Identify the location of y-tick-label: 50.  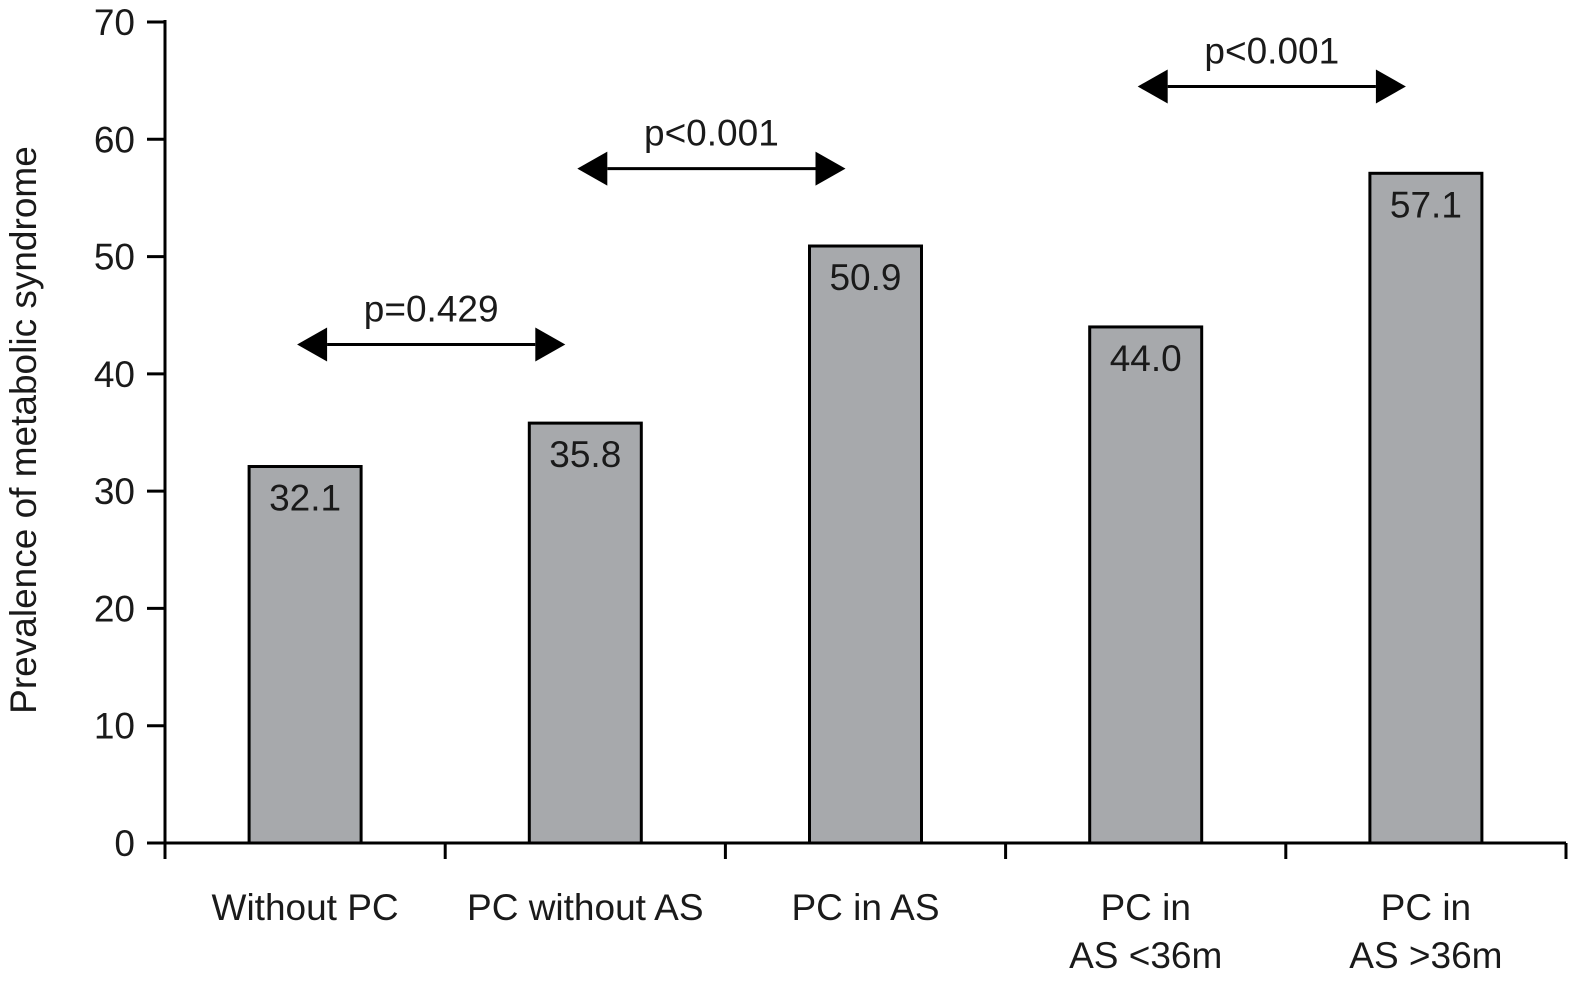
(114, 257).